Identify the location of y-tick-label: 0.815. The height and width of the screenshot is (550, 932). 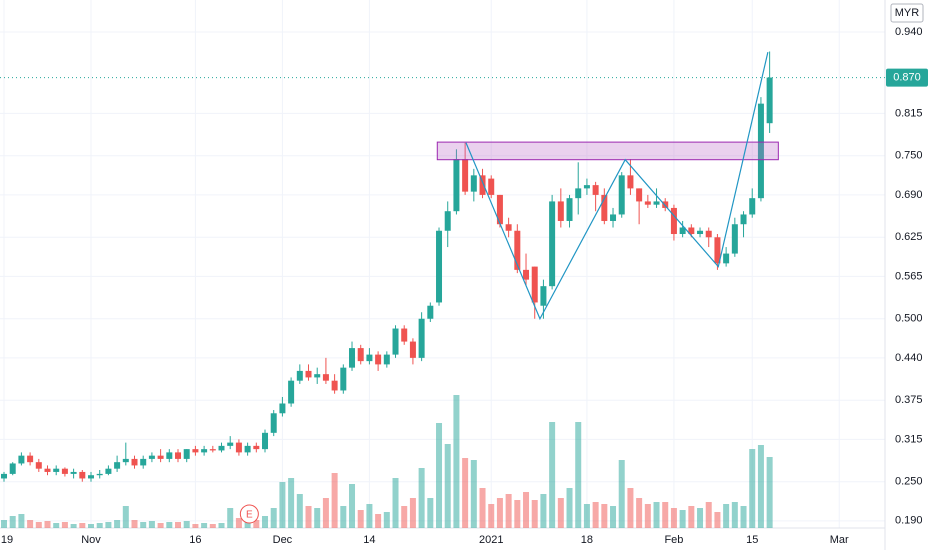
(909, 113).